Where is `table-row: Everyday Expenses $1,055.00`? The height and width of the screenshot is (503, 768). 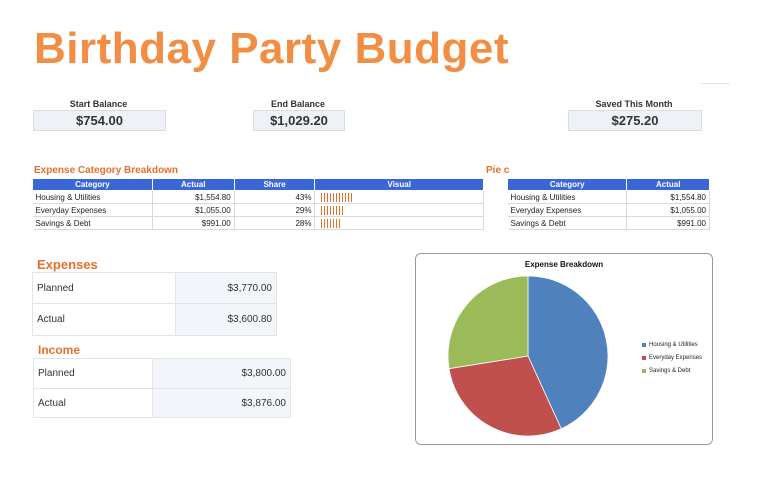
table-row: Everyday Expenses $1,055.00 is located at coordinates (608, 210).